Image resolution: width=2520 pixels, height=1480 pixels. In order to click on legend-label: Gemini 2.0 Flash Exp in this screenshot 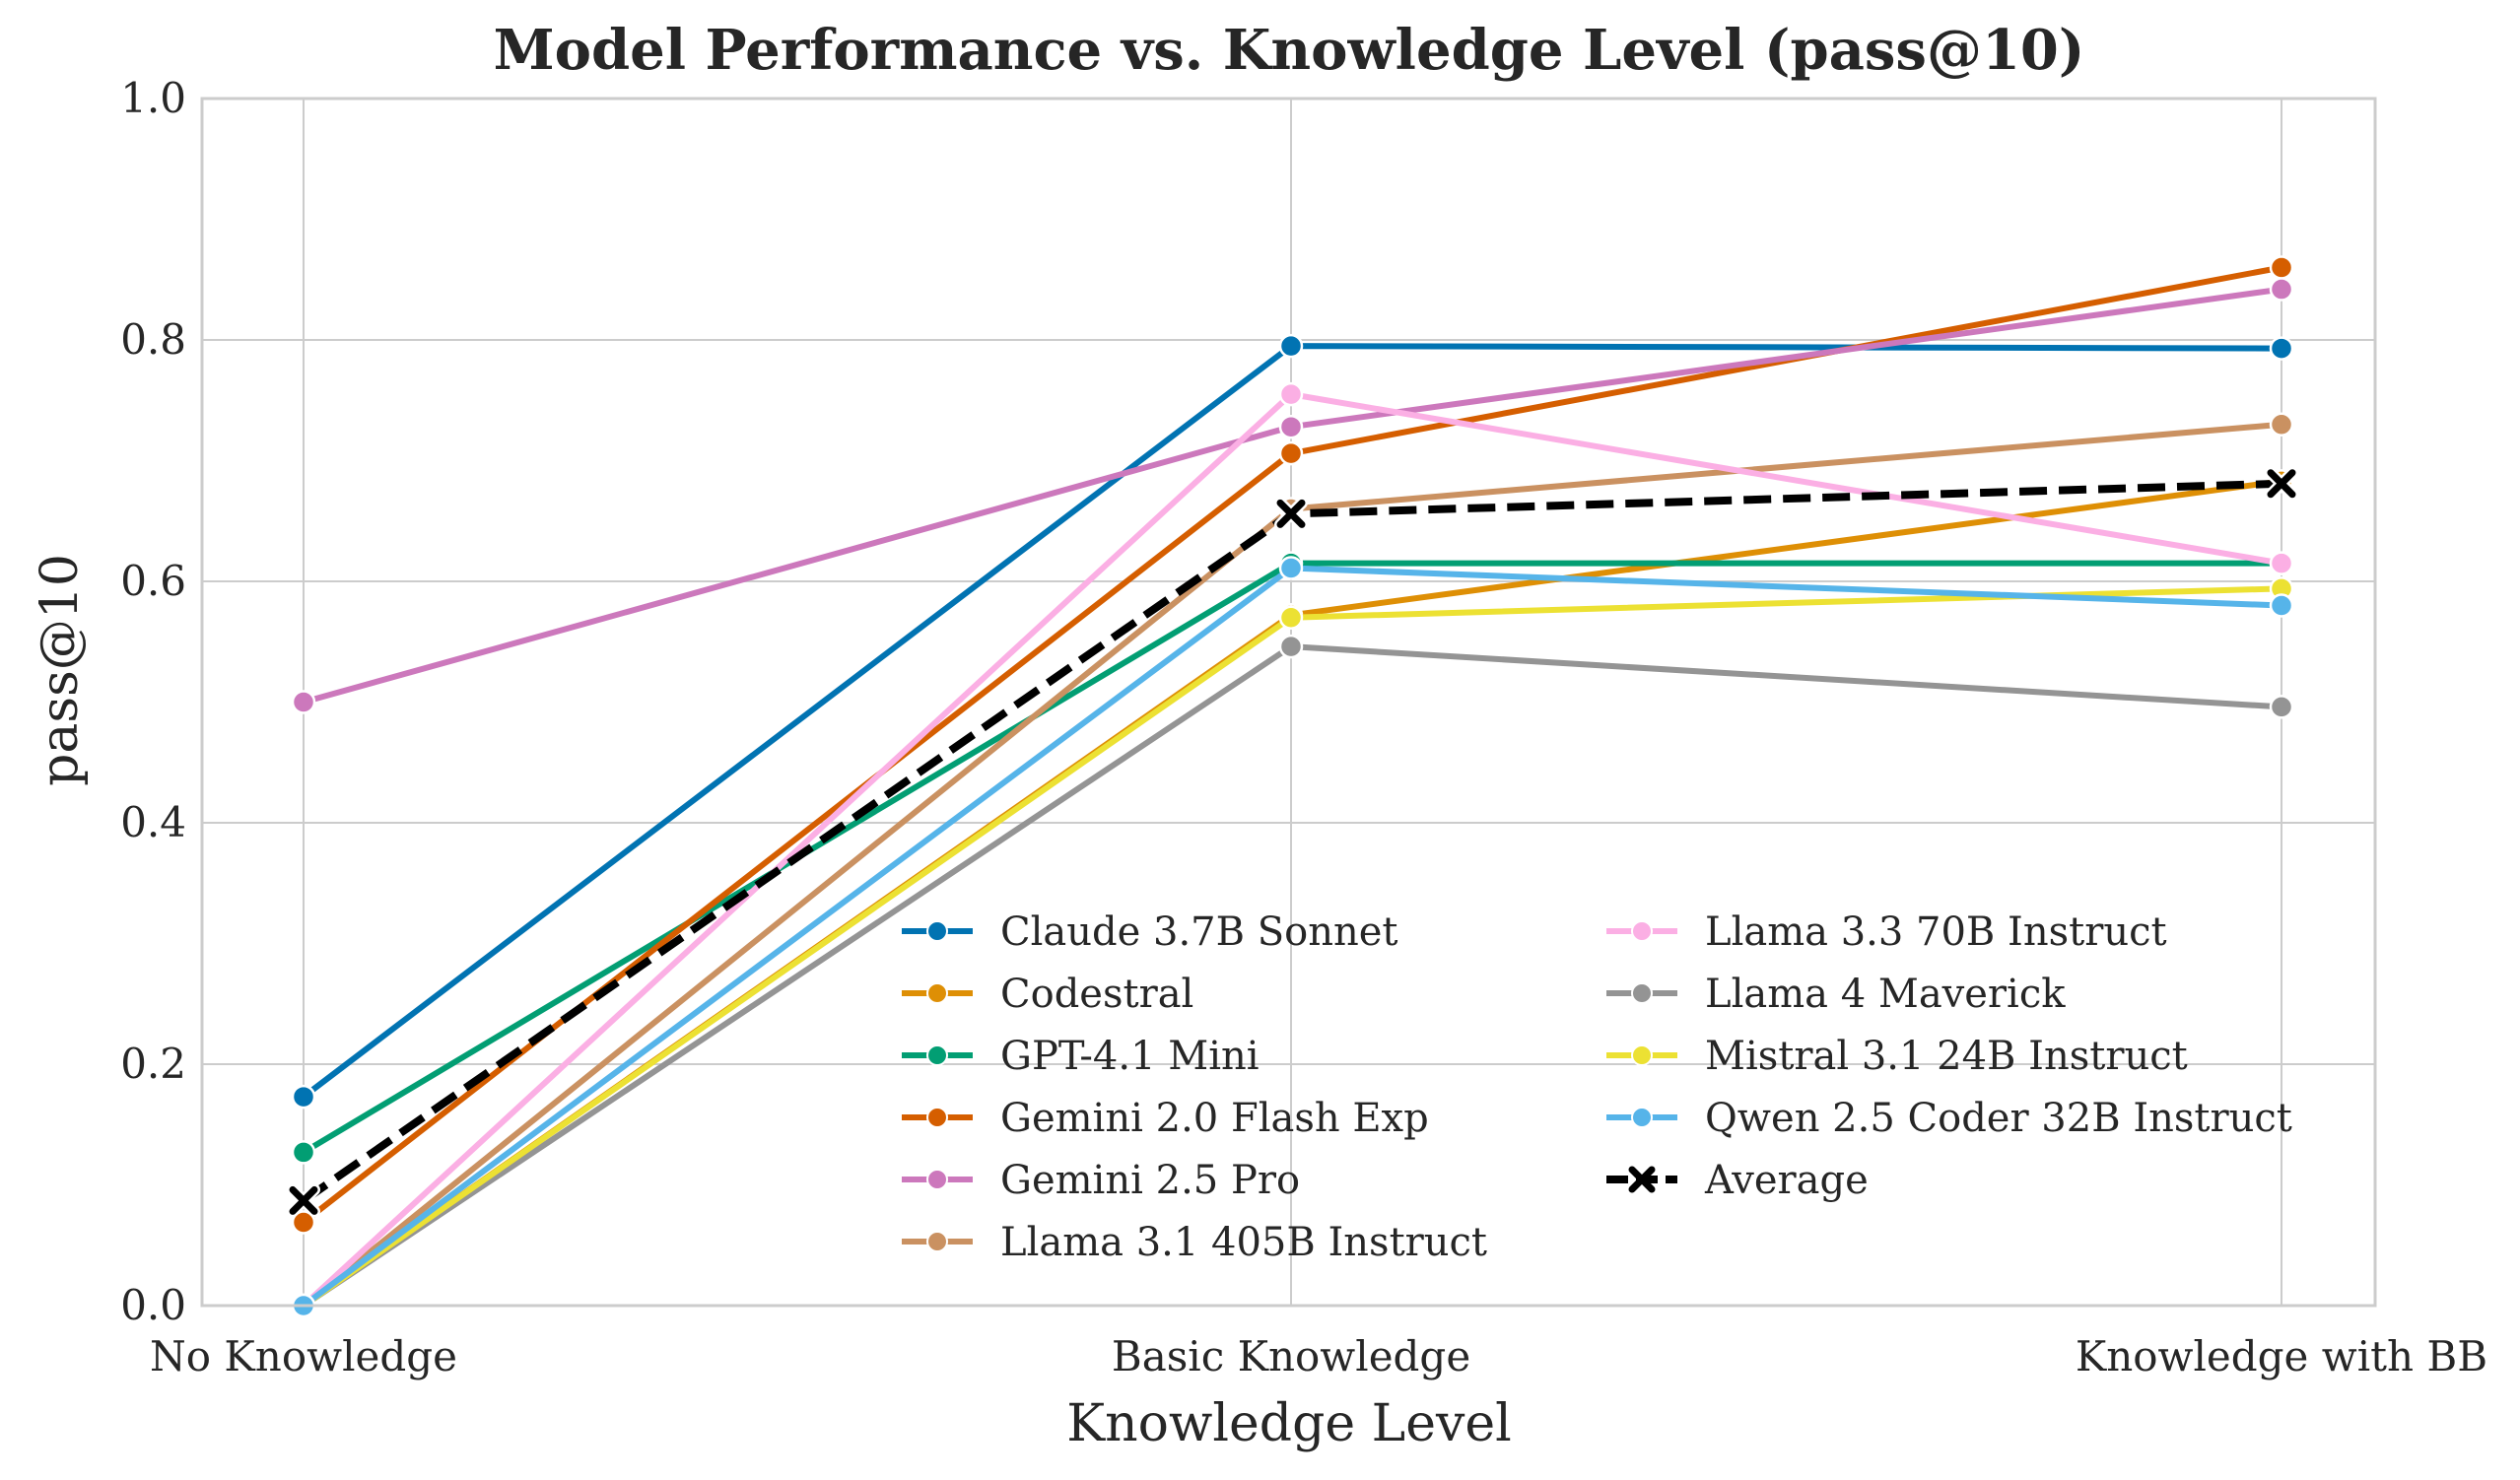, I will do `click(1214, 1118)`.